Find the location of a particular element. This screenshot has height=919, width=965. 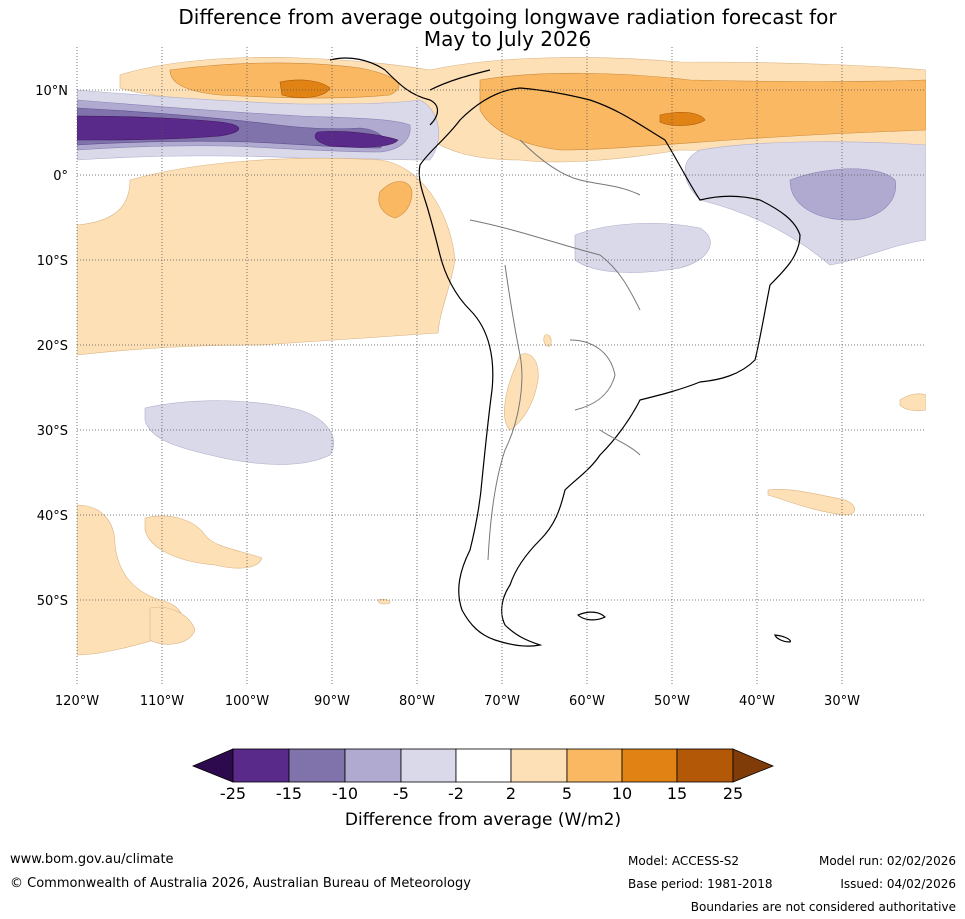

colorbar-tick-6: 2 is located at coordinates (511, 793).